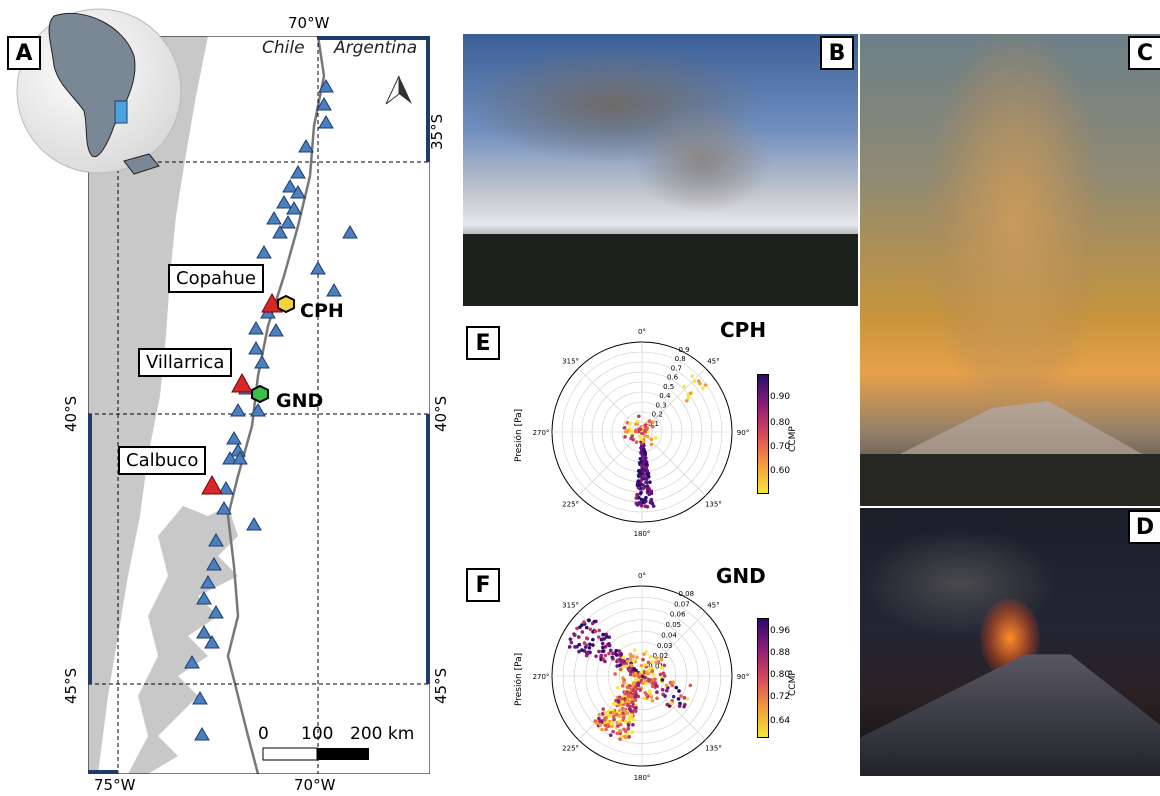  I want to click on polar-f-cbar-tick: 0.72, so click(780, 697).